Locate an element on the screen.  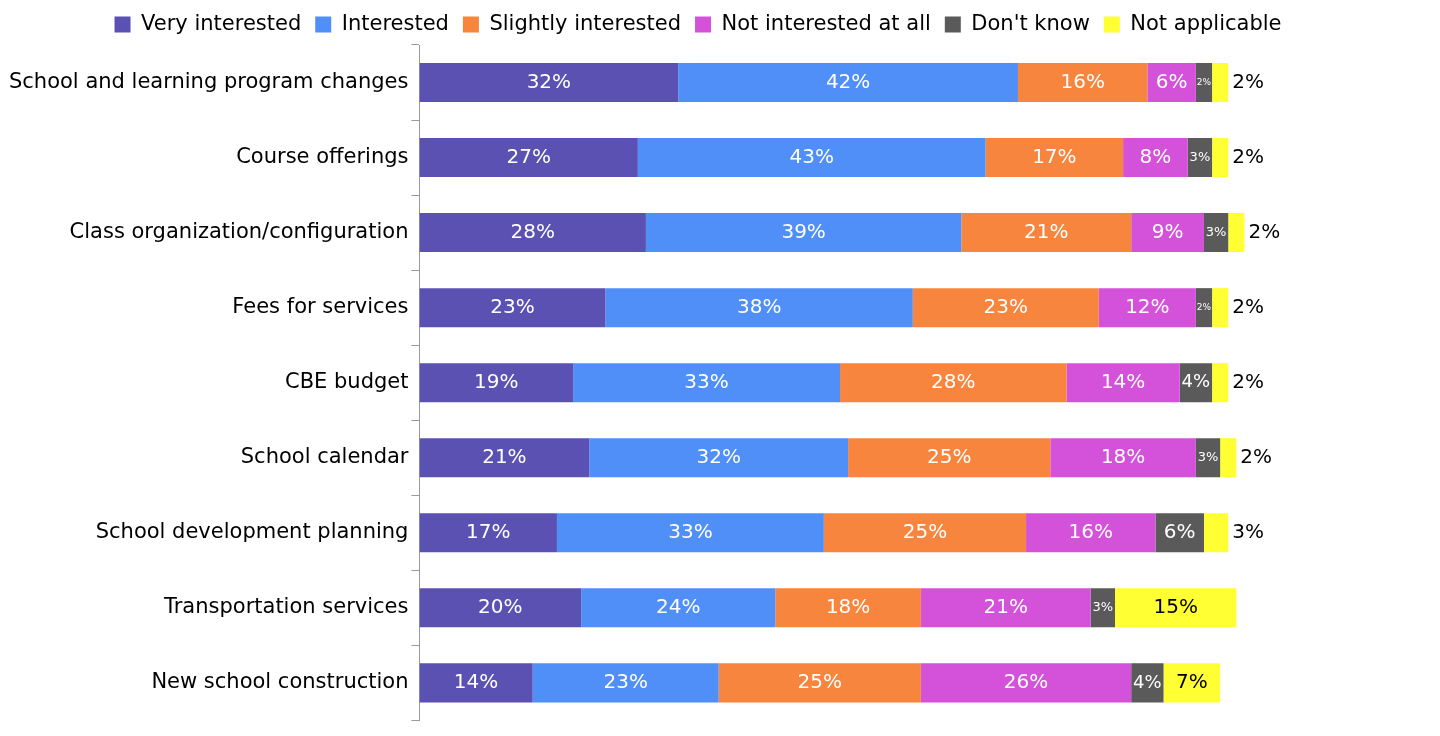
data-label: 20% is located at coordinates (500, 606).